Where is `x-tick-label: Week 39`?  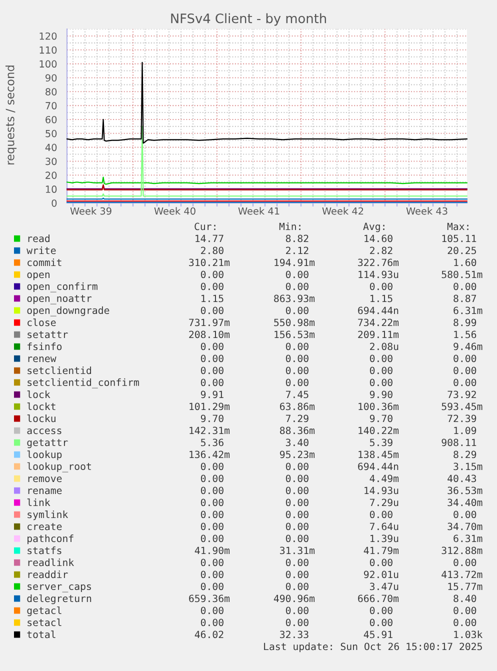 x-tick-label: Week 39 is located at coordinates (91, 211).